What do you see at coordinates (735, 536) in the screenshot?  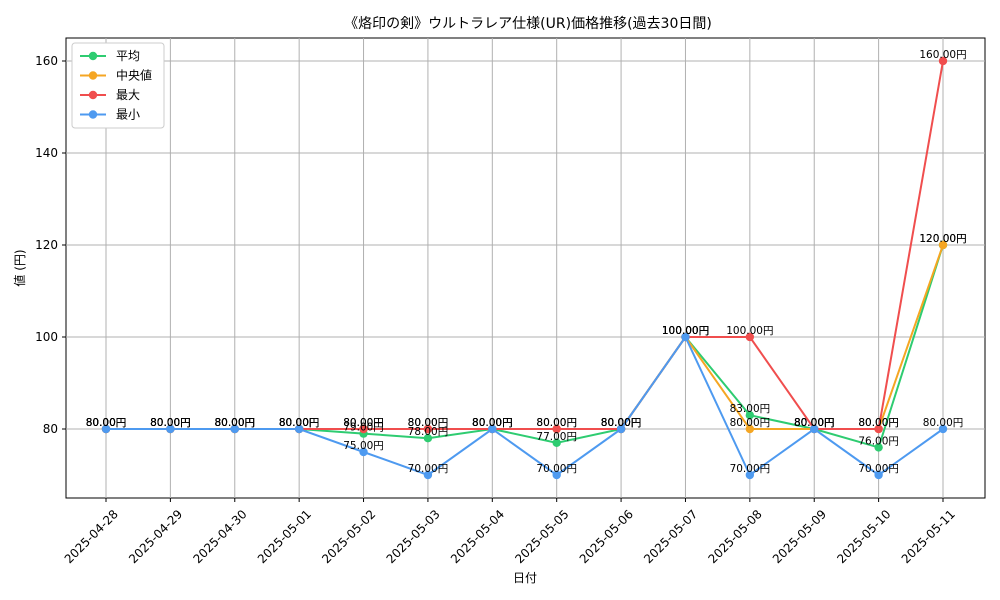 I see `x-tick-label: 2025-05-08` at bounding box center [735, 536].